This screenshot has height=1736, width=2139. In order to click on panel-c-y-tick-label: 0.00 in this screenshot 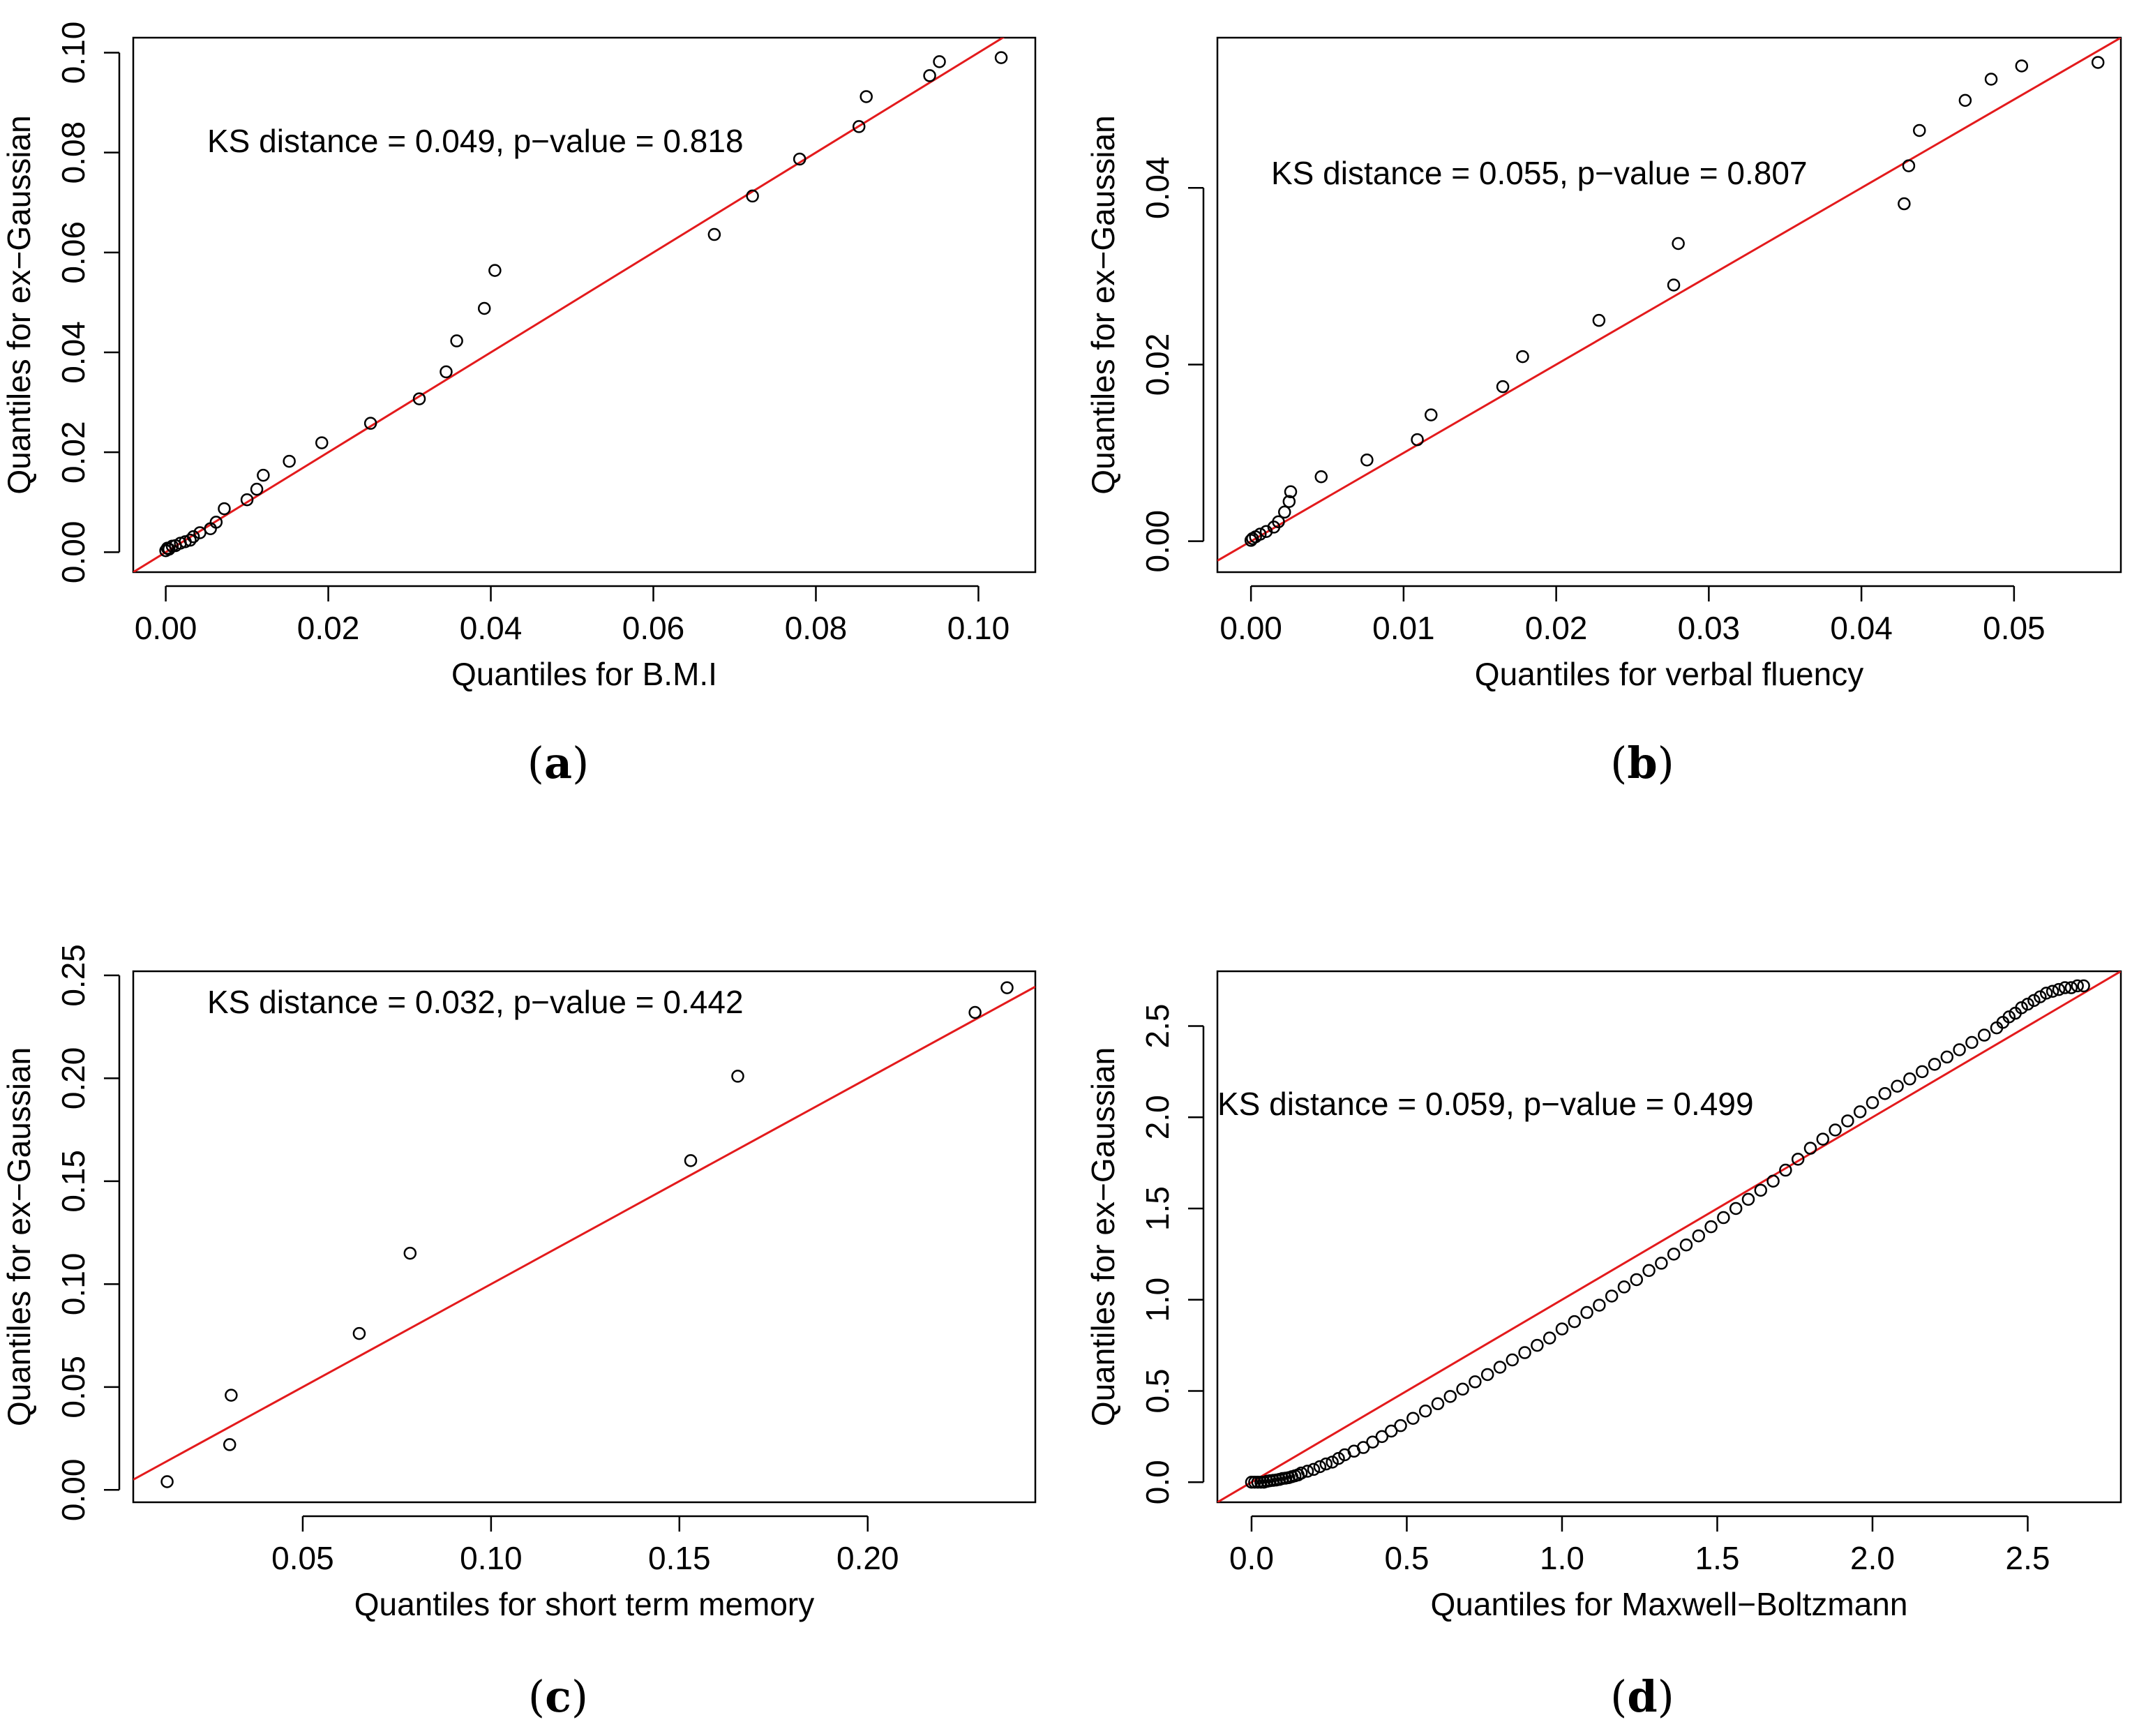, I will do `click(73, 1490)`.